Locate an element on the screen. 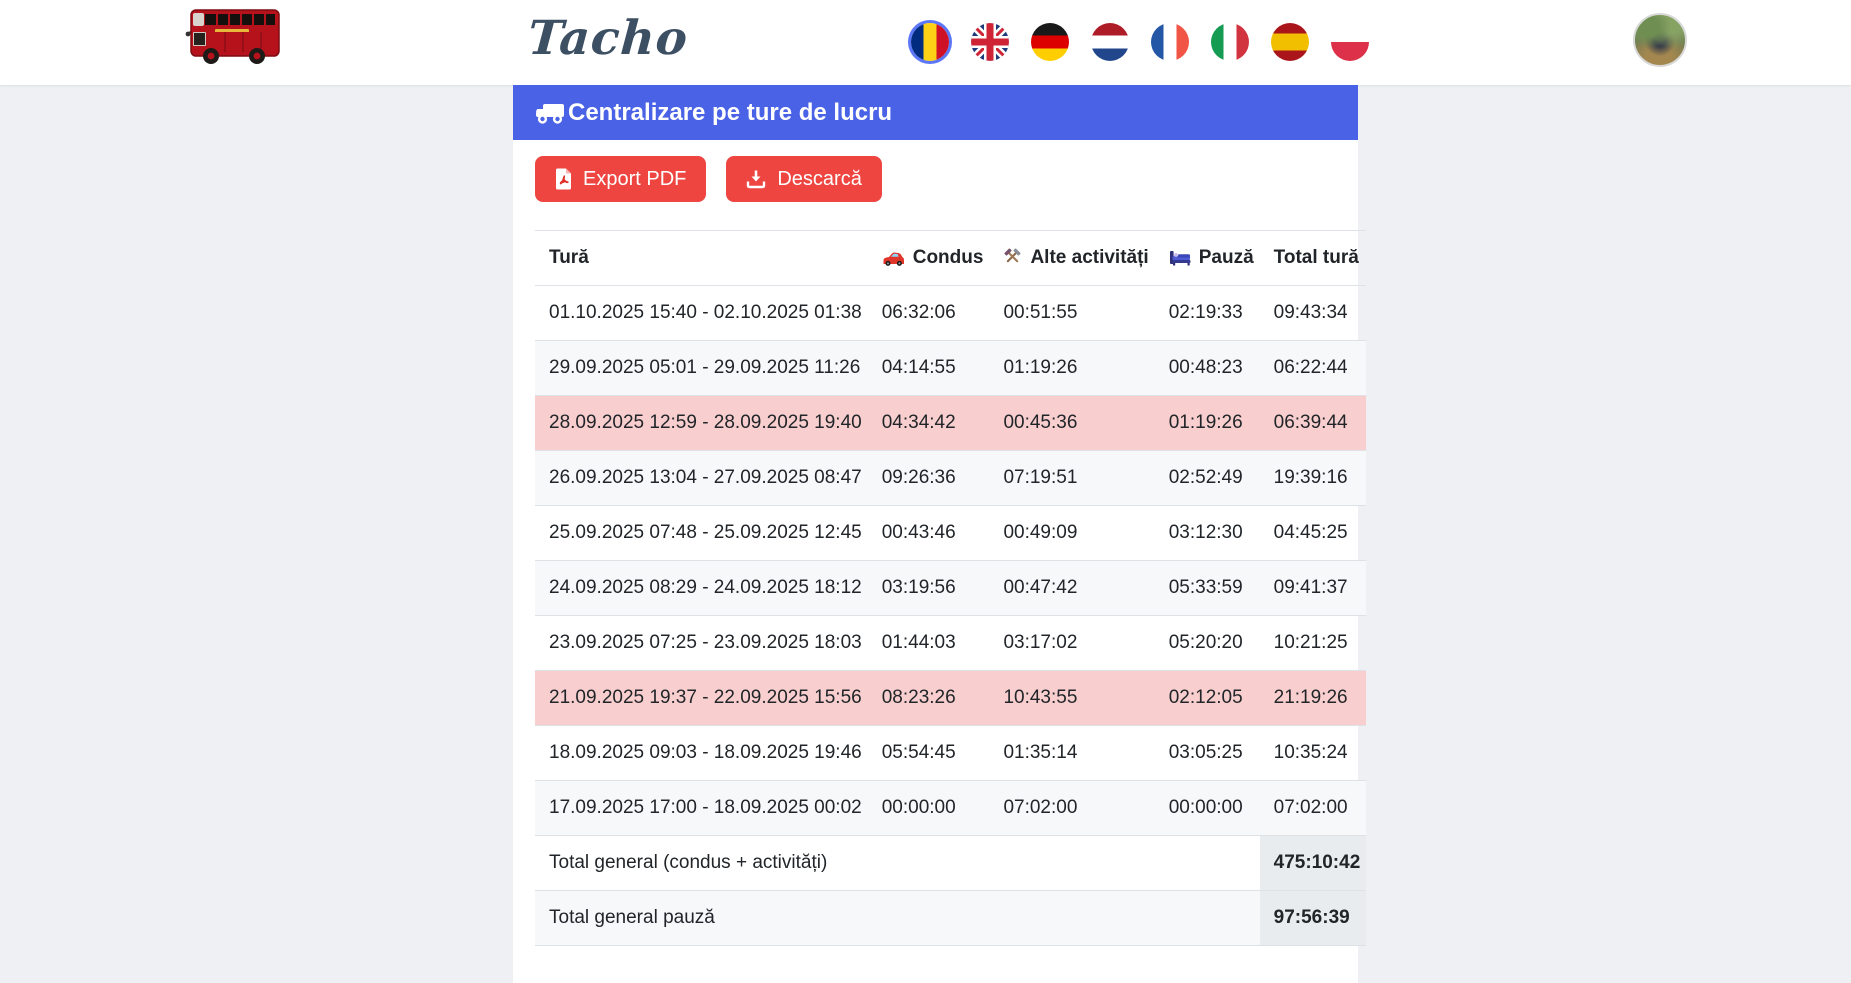  grand-total-value: 475:10:42 is located at coordinates (1313, 863).